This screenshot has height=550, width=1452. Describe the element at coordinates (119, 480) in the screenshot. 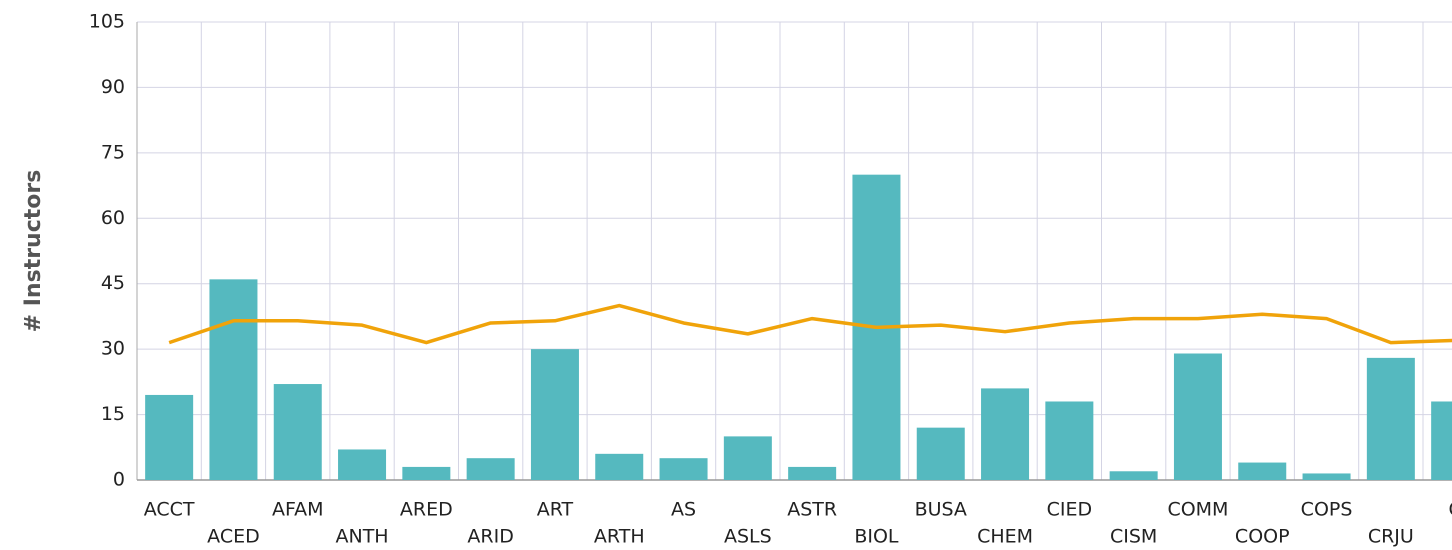

I see `y-tick-label: 0` at that location.